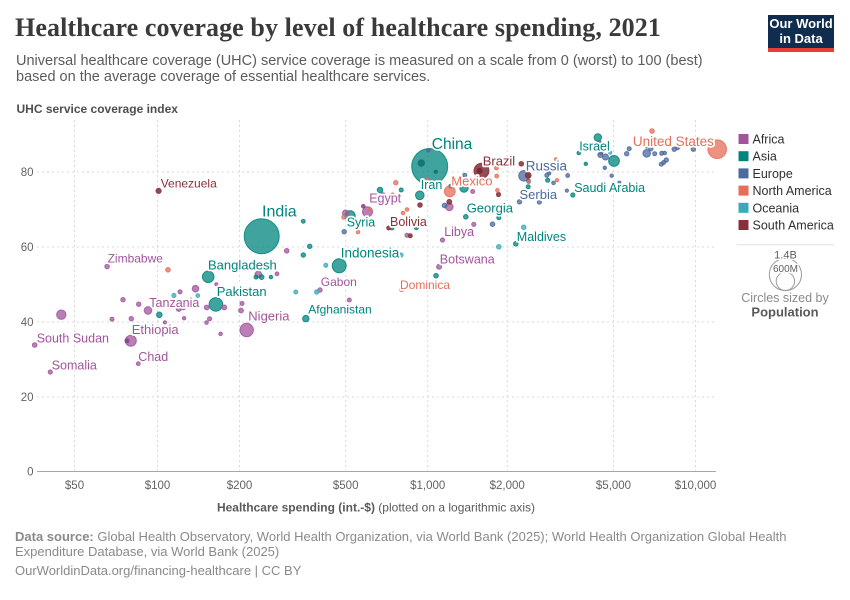 The width and height of the screenshot is (850, 600). What do you see at coordinates (785, 298) in the screenshot?
I see `svg-text: Circles sized by` at bounding box center [785, 298].